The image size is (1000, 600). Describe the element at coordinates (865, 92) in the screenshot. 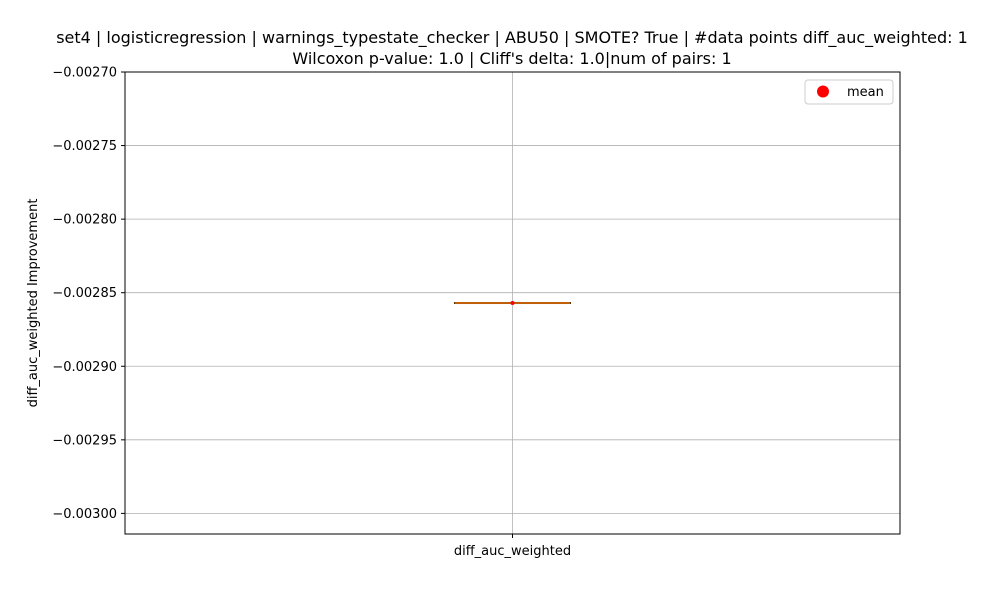

I see `legend-entry-mean: mean` at that location.